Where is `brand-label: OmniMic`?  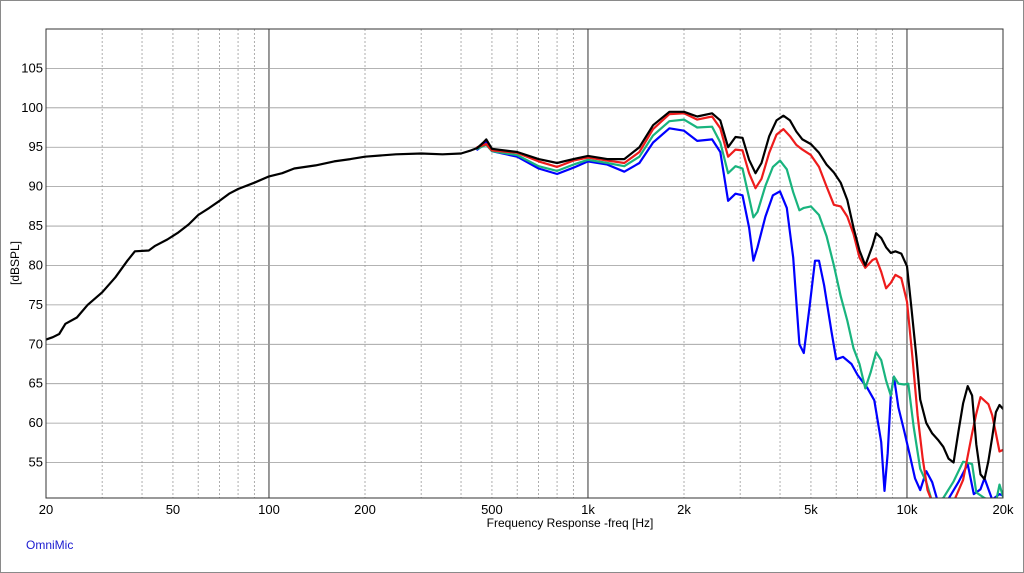 brand-label: OmniMic is located at coordinates (50, 545).